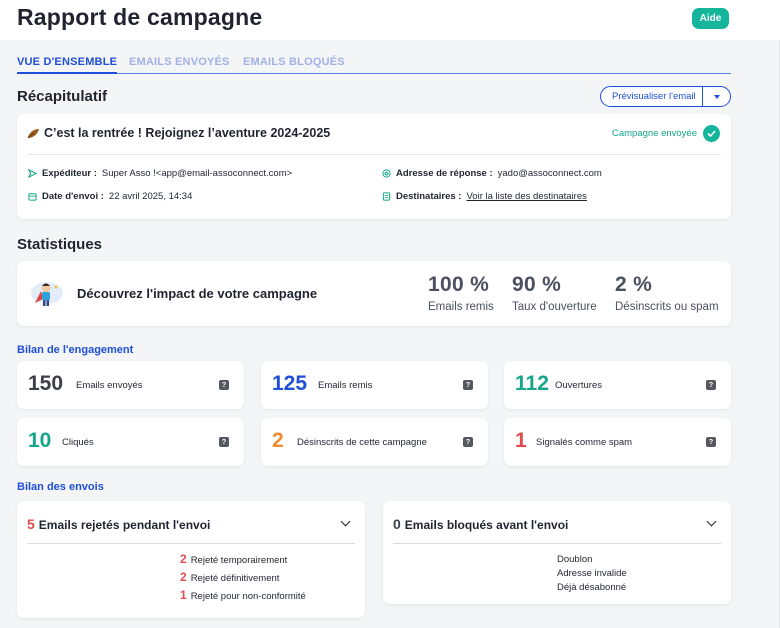 This screenshot has width=780, height=628. What do you see at coordinates (654, 133) in the screenshot?
I see `status-text: Campagne envoyée` at bounding box center [654, 133].